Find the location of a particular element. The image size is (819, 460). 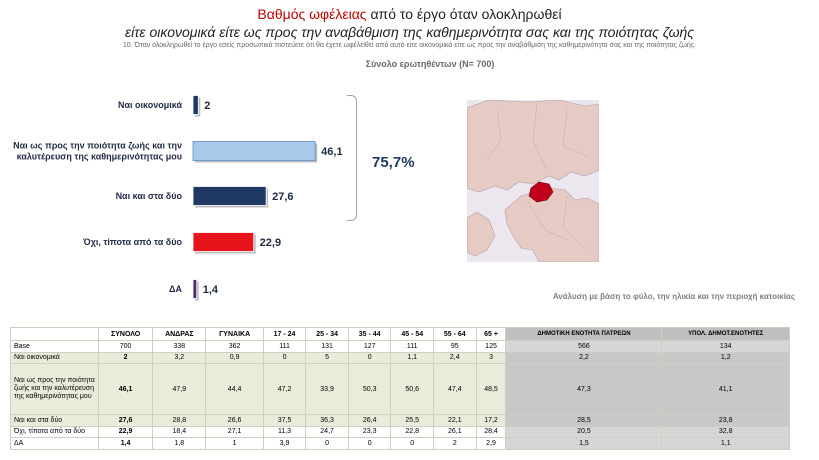

table-cell: 47,9 is located at coordinates (179, 389).